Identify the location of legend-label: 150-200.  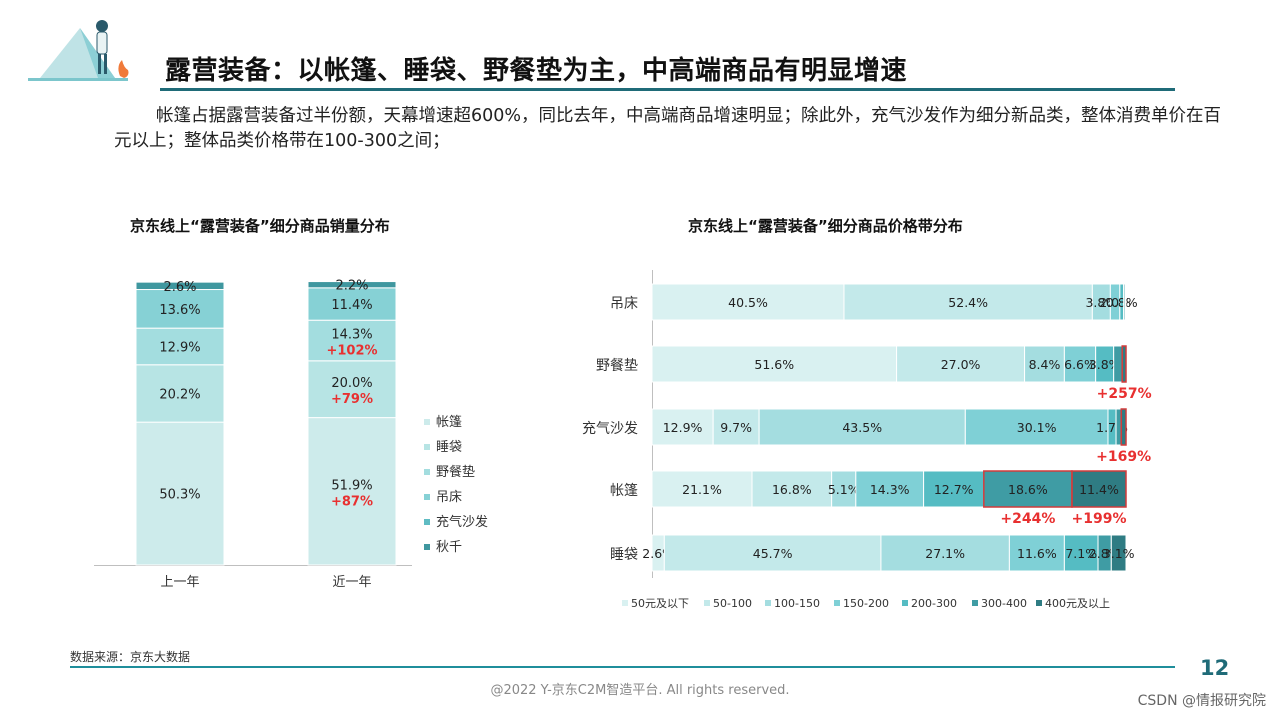
(866, 603).